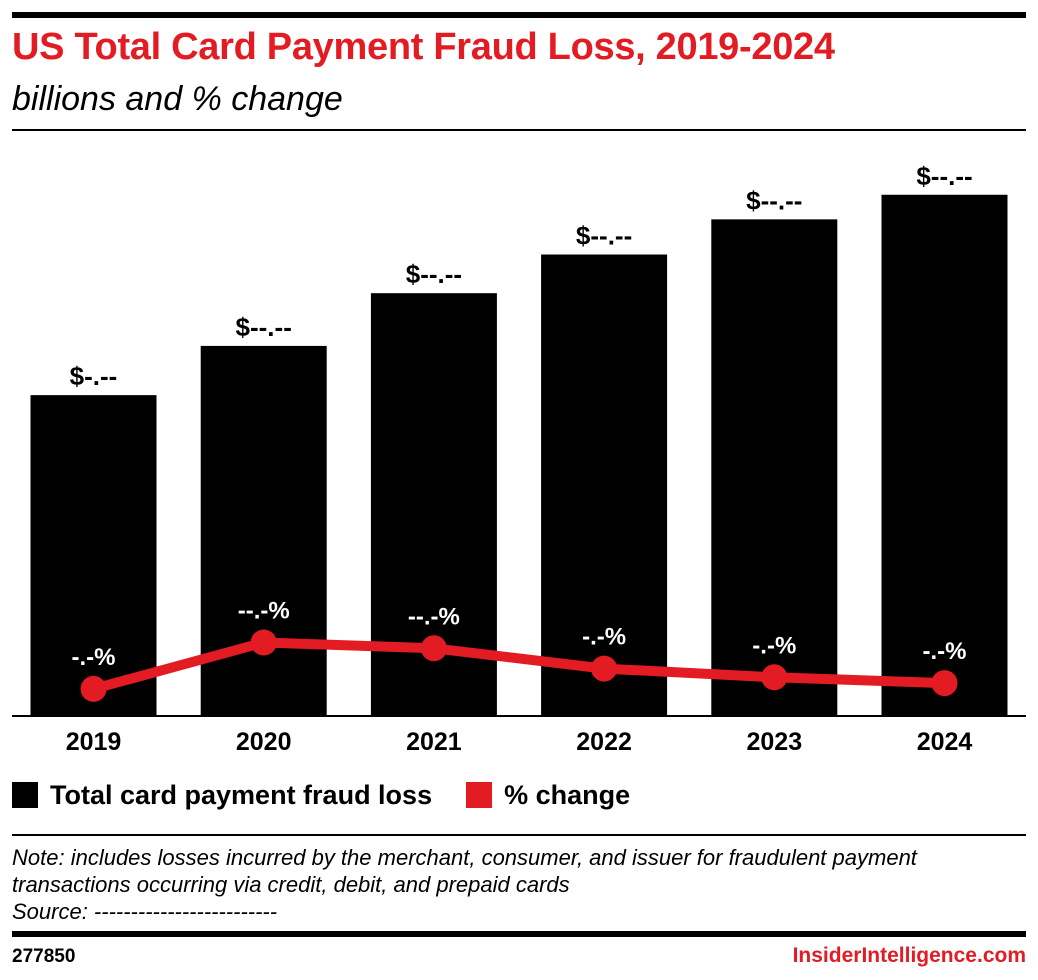 Image resolution: width=1038 pixels, height=980 pixels. I want to click on legend-item-pct-change: % change, so click(548, 795).